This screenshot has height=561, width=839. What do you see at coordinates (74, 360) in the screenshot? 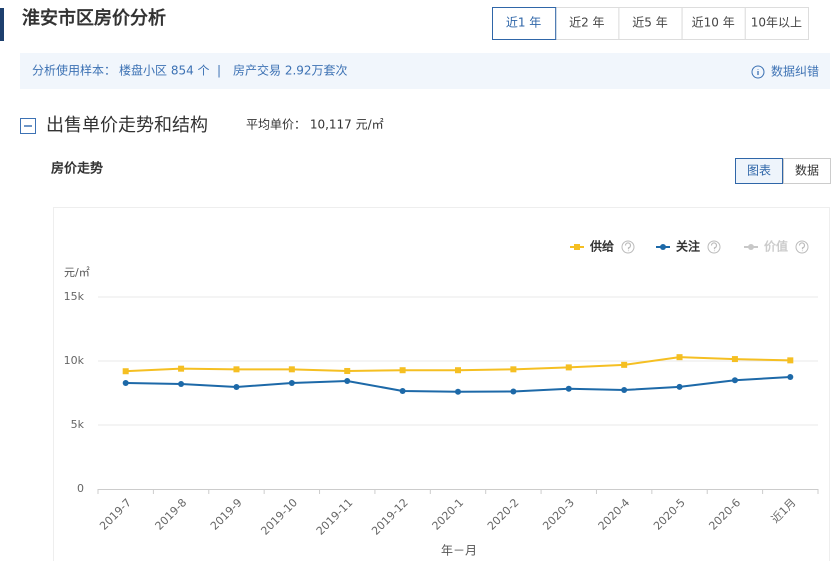
I see `y-tick-label: 10k` at bounding box center [74, 360].